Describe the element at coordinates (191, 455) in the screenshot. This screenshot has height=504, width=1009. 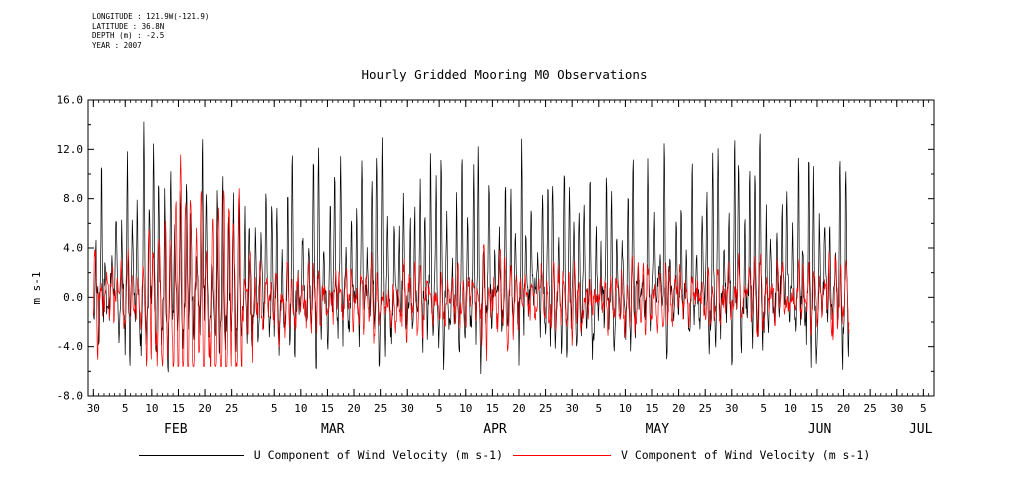
I see `legend-line-u` at that location.